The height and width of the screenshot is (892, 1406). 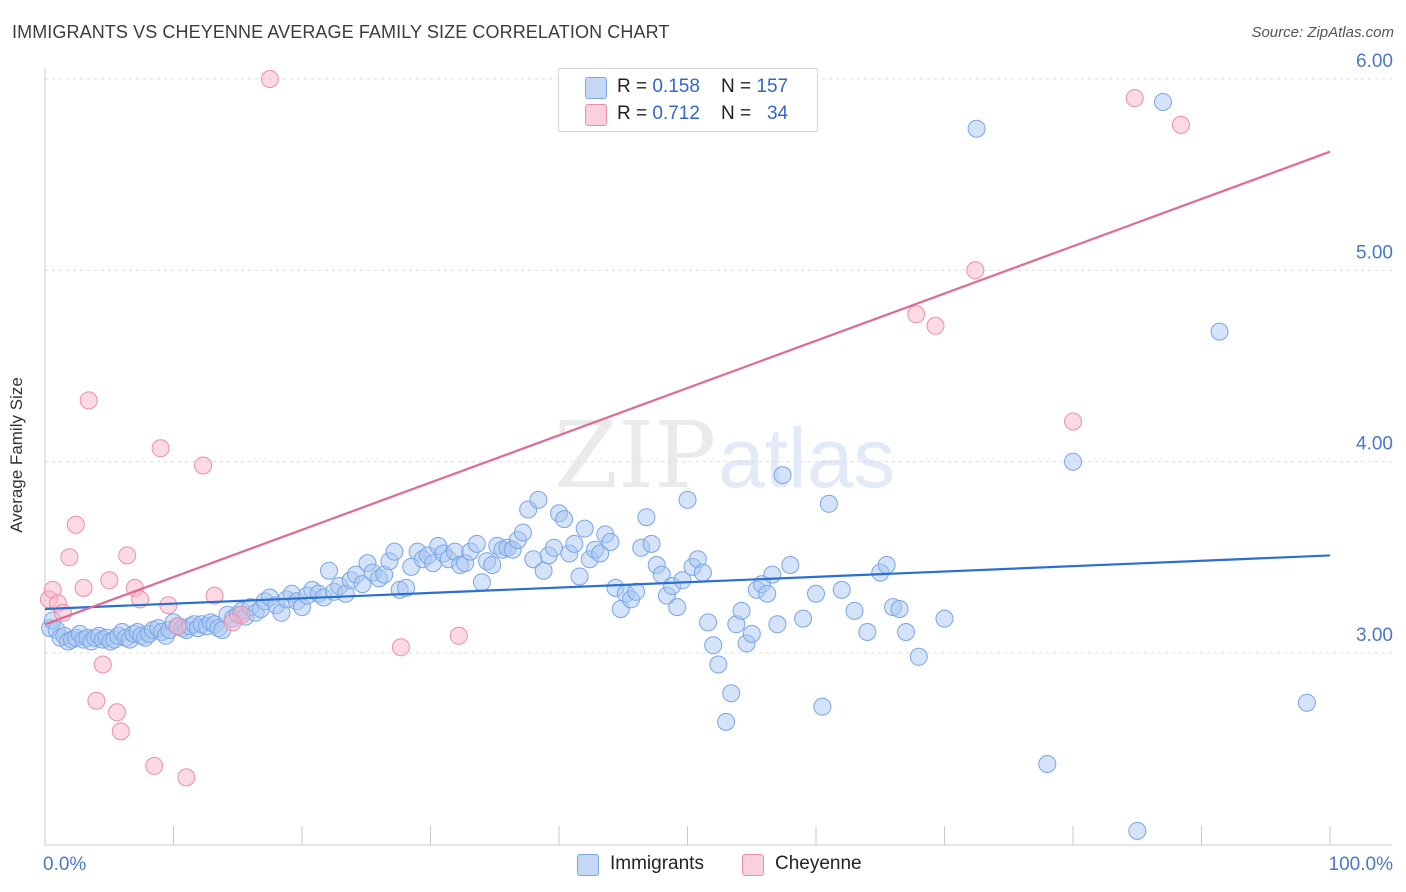 I want to click on y-tick-label: 6.00, so click(x=1374, y=61).